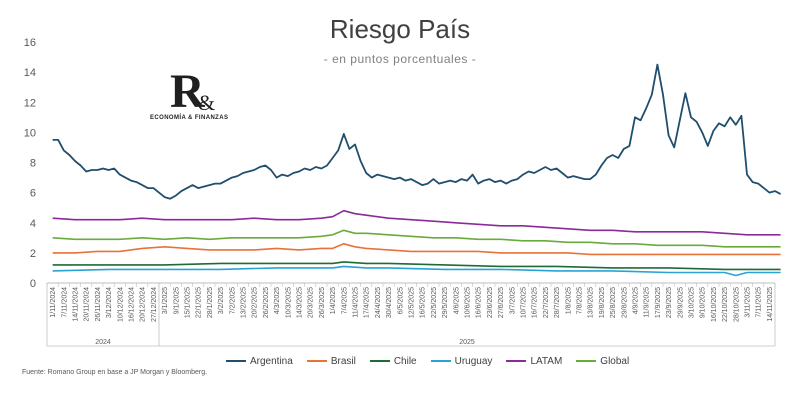 The width and height of the screenshot is (800, 401). What do you see at coordinates (636, 300) in the screenshot?
I see `x-tick-label: 4/9/2025` at bounding box center [636, 300].